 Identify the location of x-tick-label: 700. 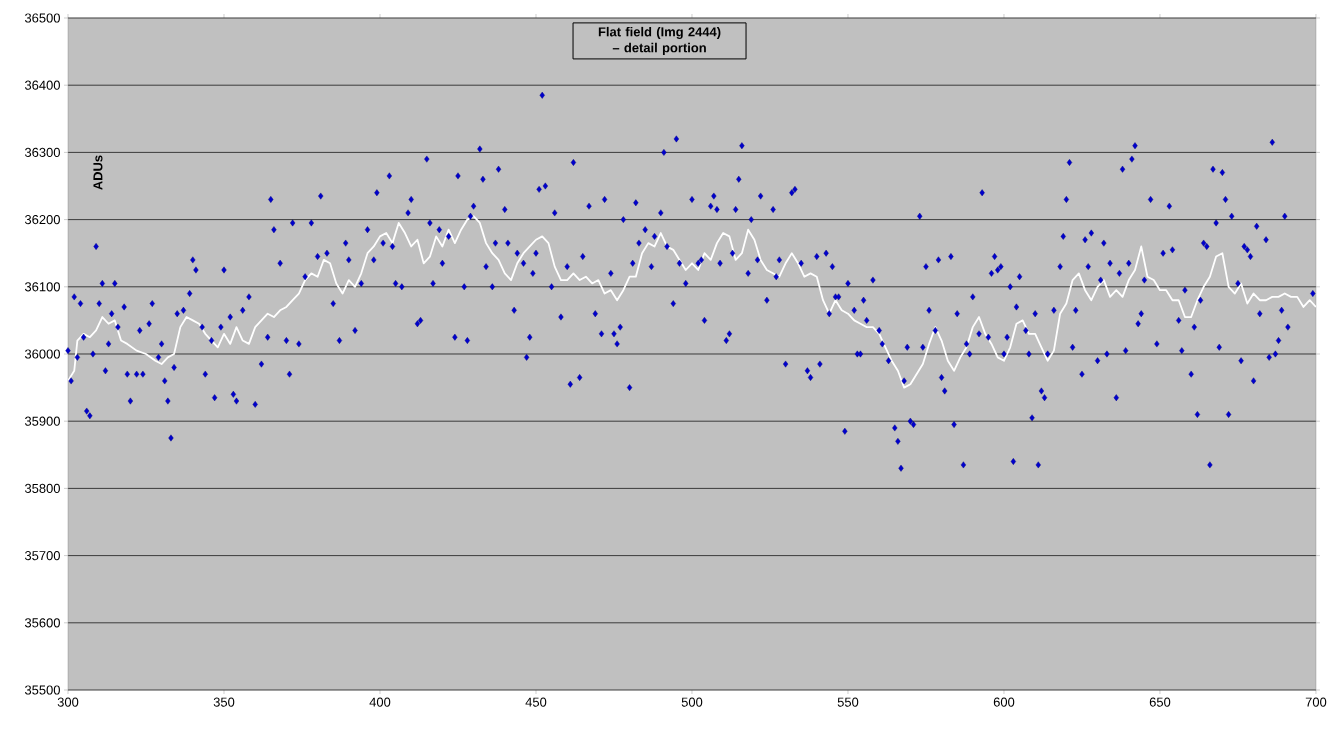
(1316, 702).